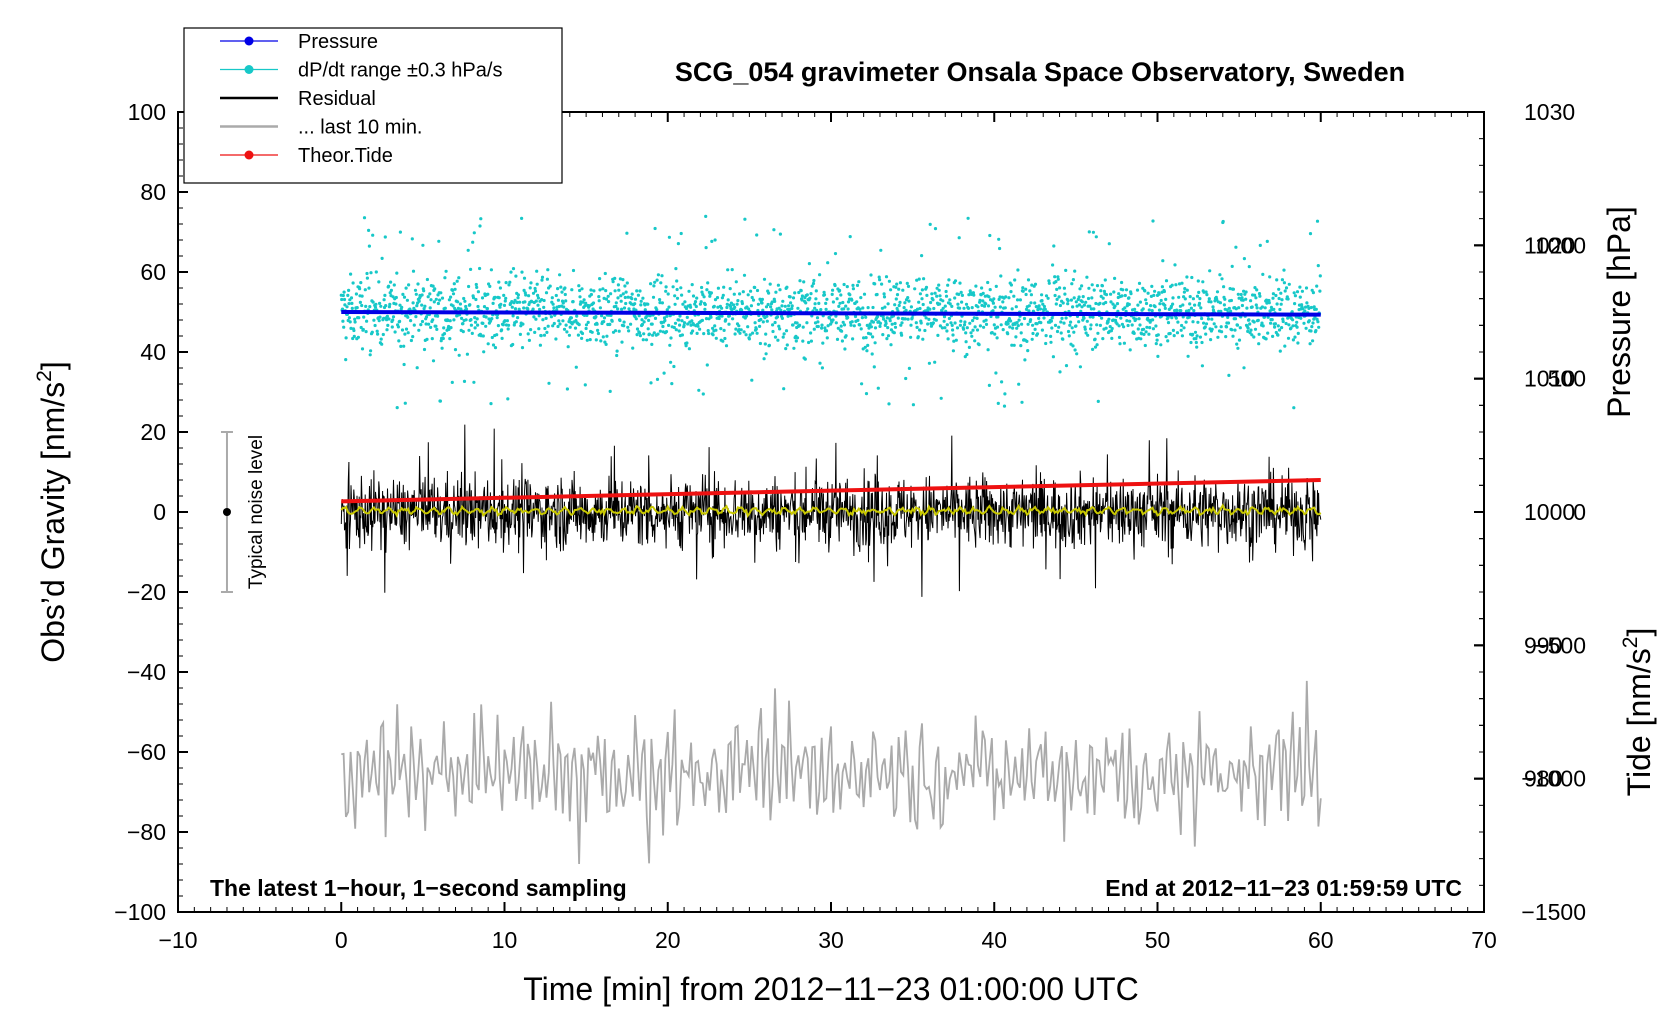  I want to click on y-axis-tide-title: Tide [nm/s2], so click(1638, 712).